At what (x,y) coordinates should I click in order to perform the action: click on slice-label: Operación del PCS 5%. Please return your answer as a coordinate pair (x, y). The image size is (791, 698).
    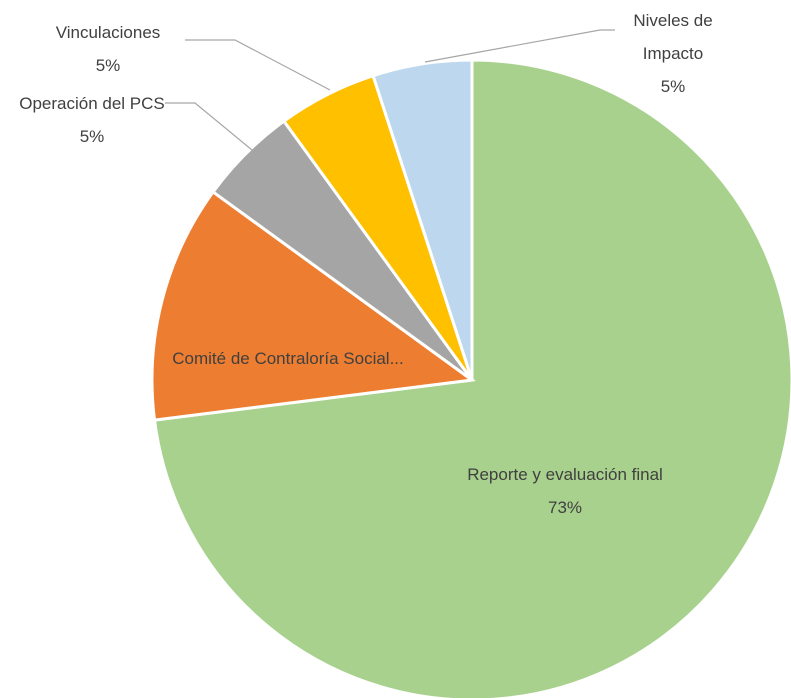
    Looking at the image, I should click on (92, 120).